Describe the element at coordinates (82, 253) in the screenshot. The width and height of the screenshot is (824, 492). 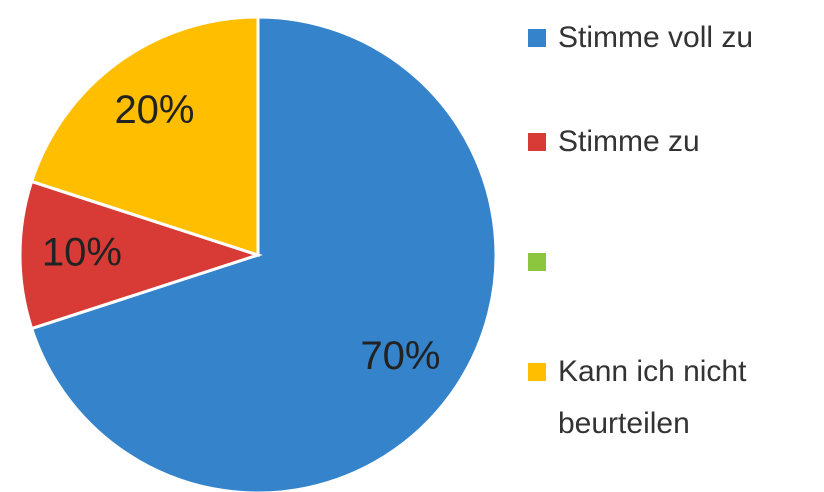
I see `data-label: 10%` at that location.